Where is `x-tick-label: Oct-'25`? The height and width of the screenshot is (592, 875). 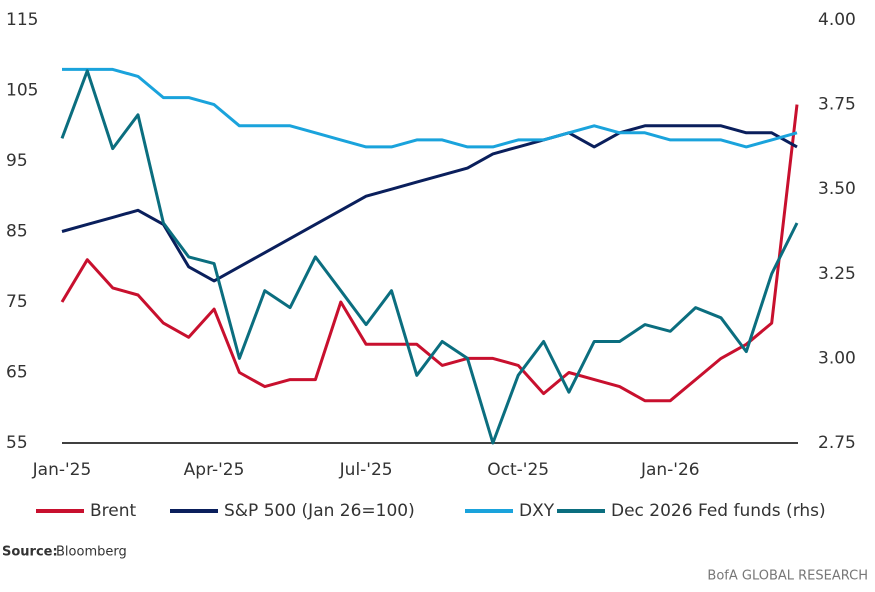 x-tick-label: Oct-'25 is located at coordinates (518, 470).